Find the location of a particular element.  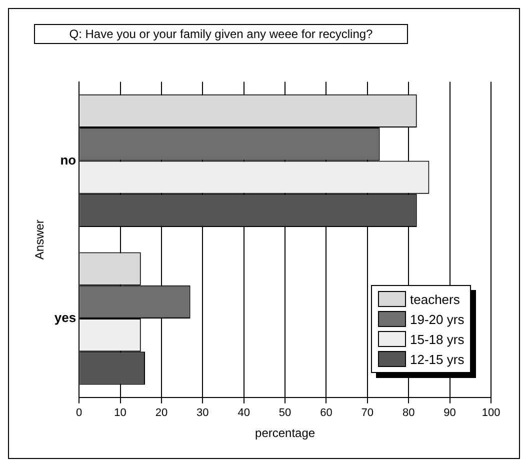

x-axis-title: percentage is located at coordinates (285, 433).